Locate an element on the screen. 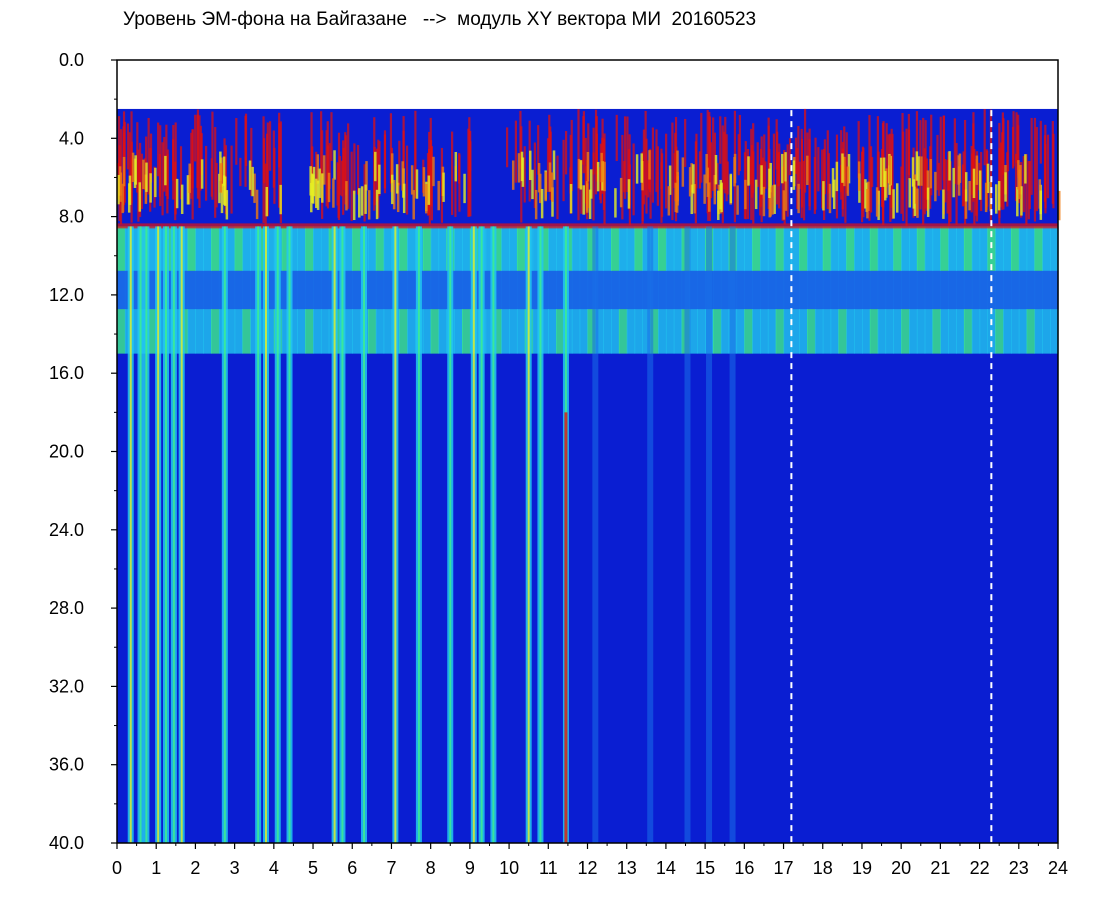 Image resolution: width=1096 pixels, height=900 pixels. anomaly-line is located at coordinates (566, 627).